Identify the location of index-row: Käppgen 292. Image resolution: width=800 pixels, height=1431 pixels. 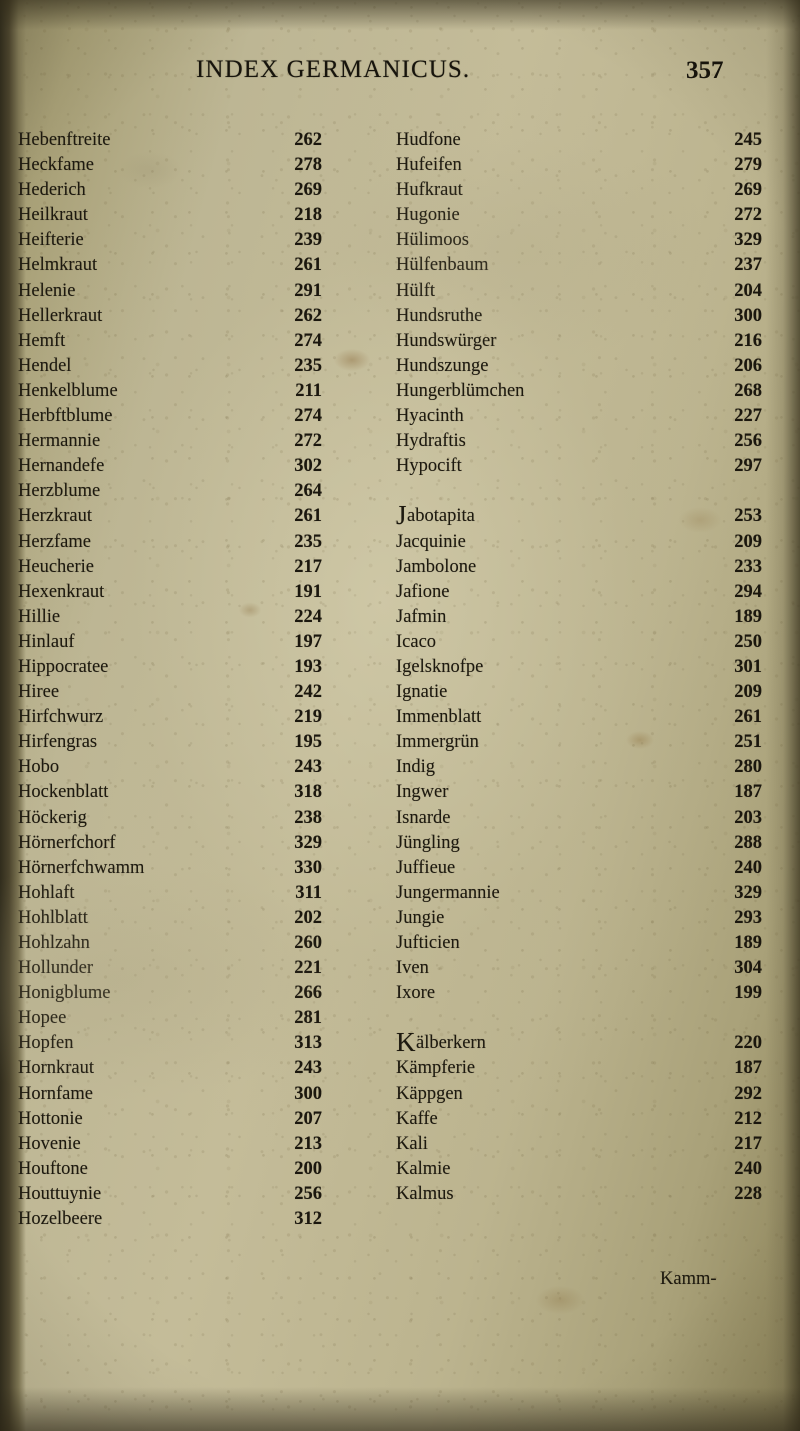
(582, 1094).